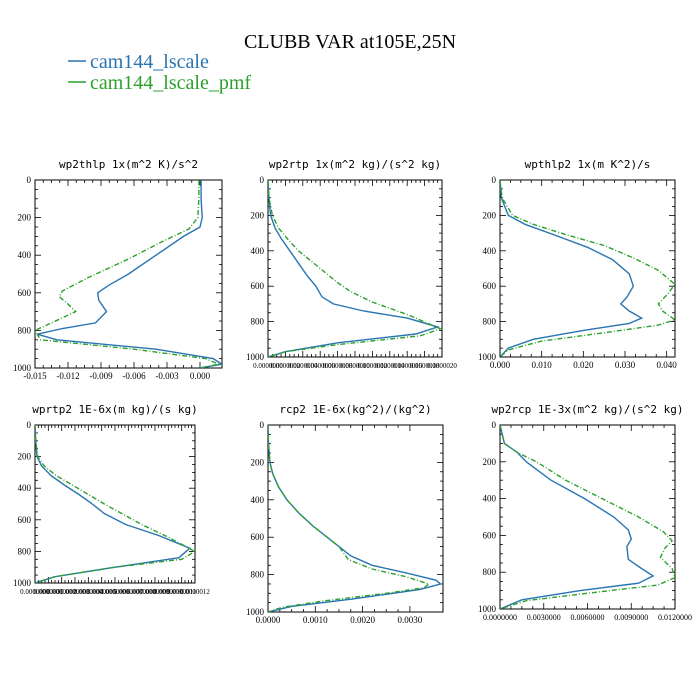 Image resolution: width=700 pixels, height=700 pixels. I want to click on panel-title: wp2rtp 1x(m^2 kg)/(s^2 kg), so click(355, 164).